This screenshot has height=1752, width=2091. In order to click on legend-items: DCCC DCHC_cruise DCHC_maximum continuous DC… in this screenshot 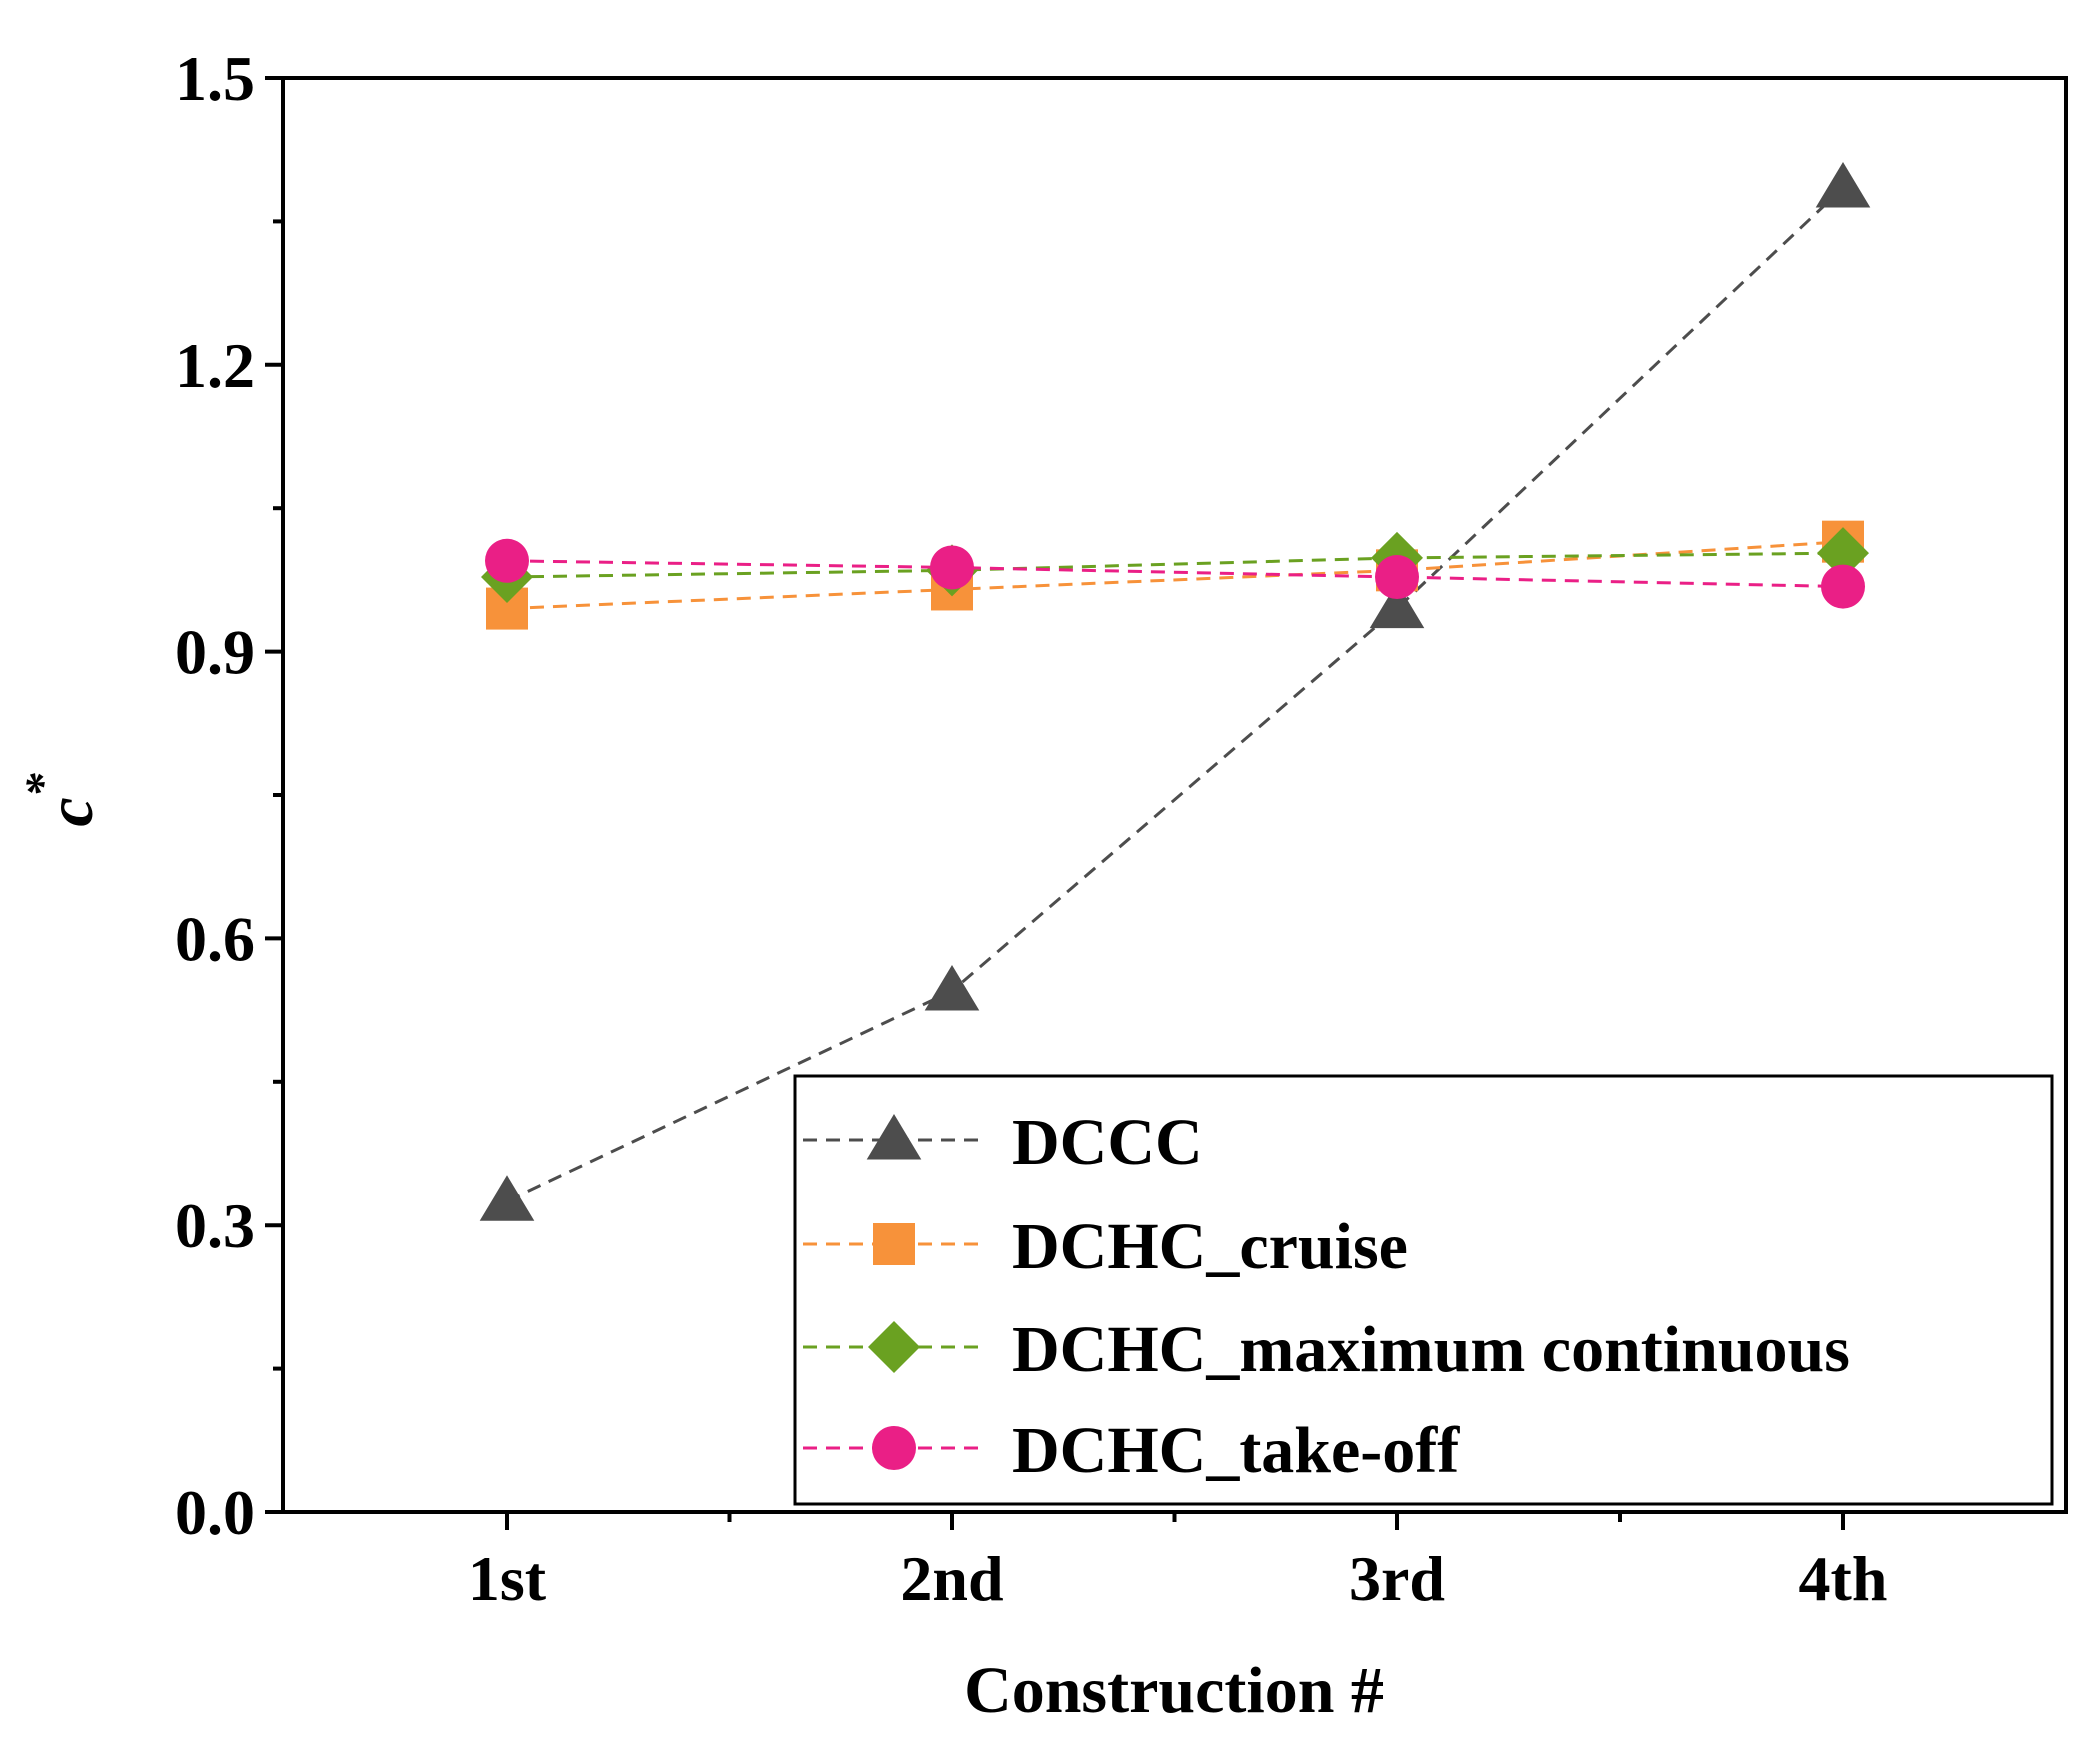, I will do `click(1326, 1296)`.